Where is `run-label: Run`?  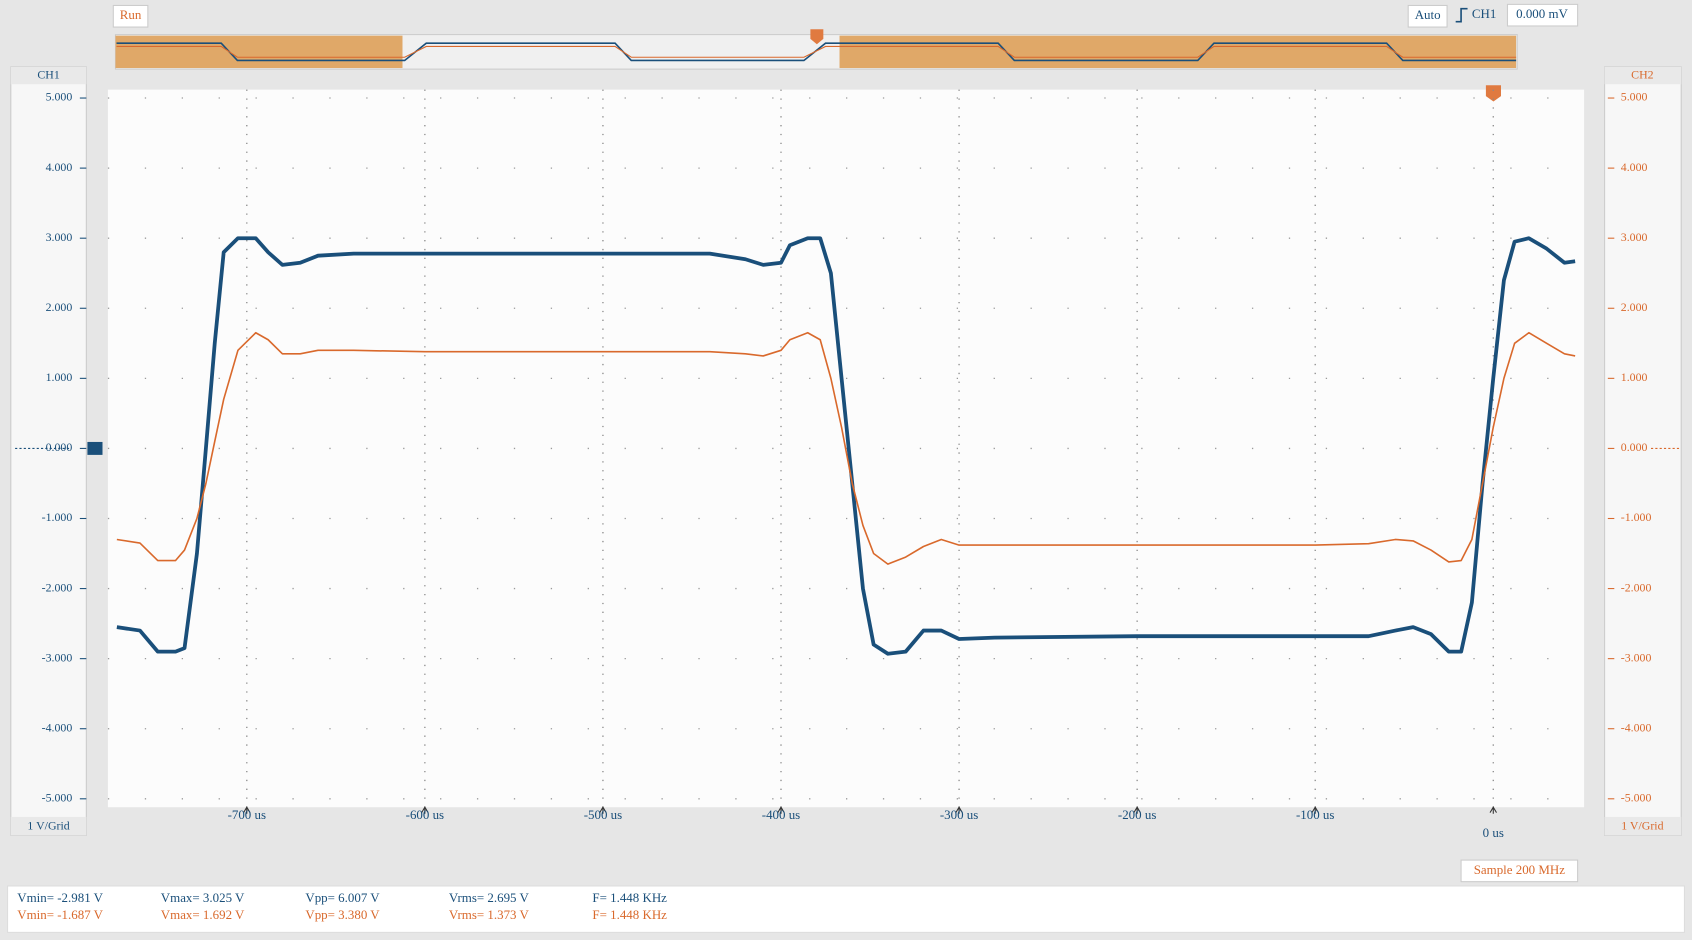 run-label: Run is located at coordinates (131, 14).